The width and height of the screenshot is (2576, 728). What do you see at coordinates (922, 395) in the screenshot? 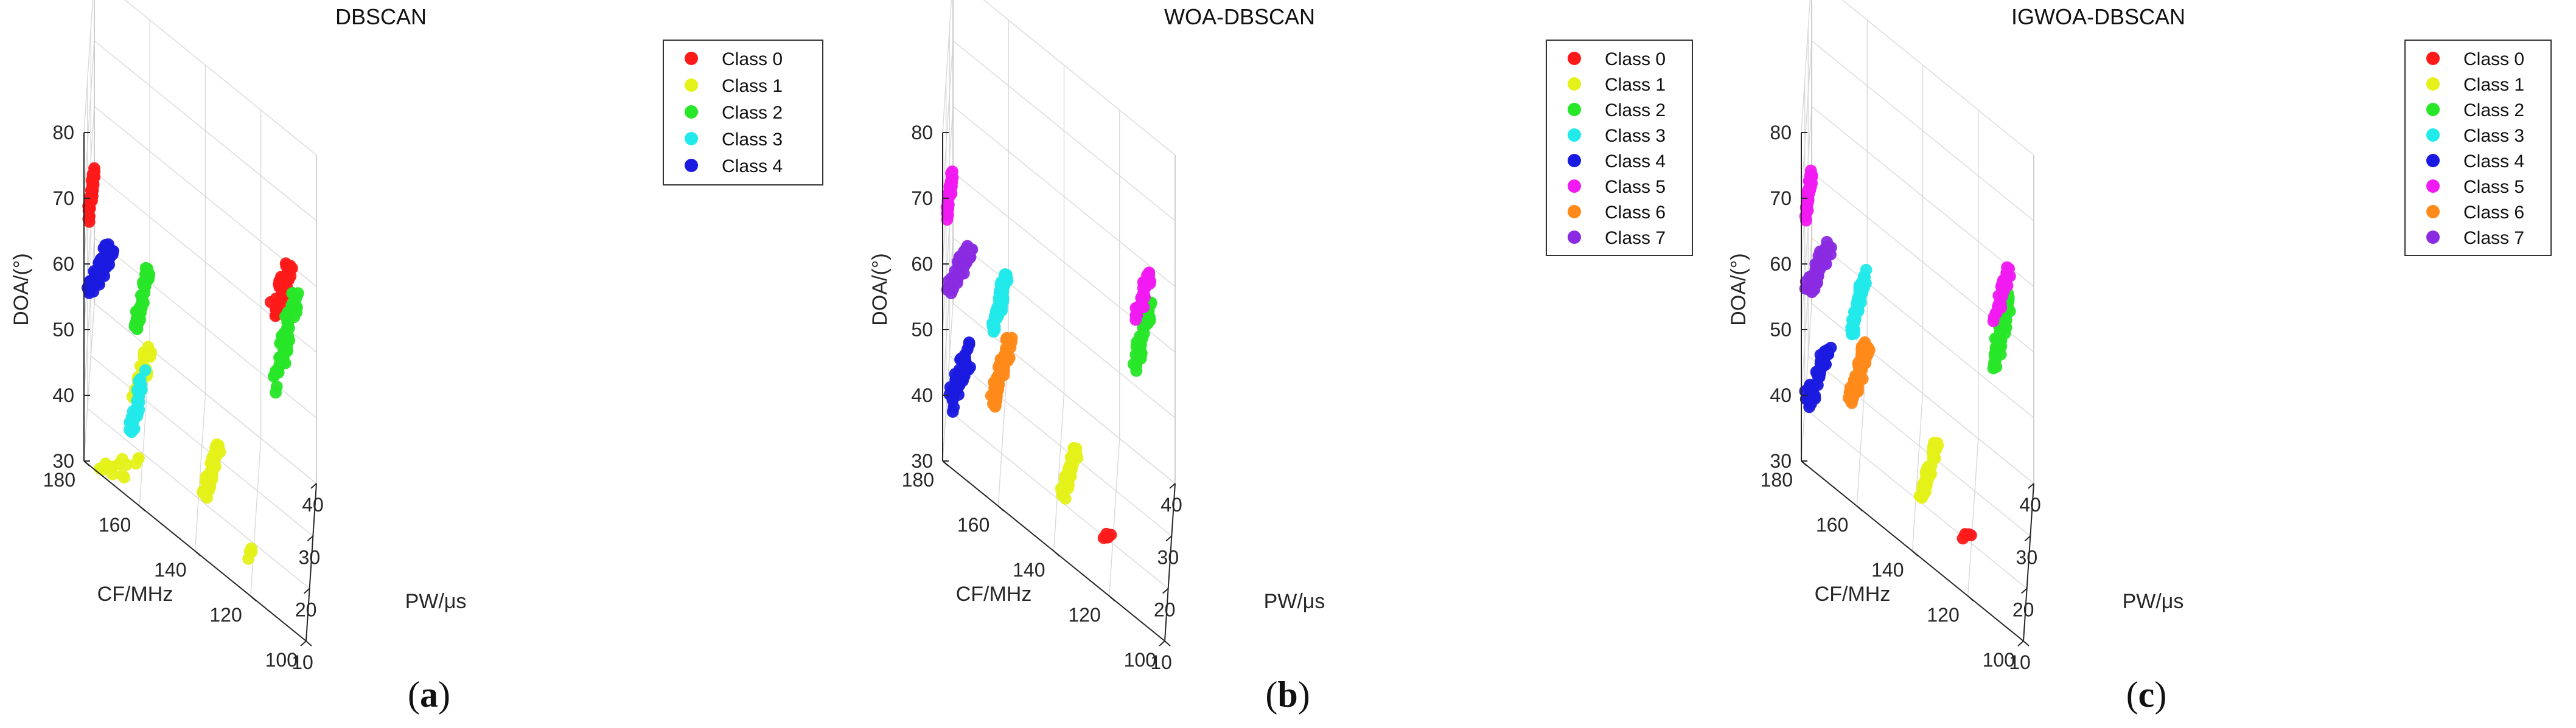
I see `z-tick-label: 40` at bounding box center [922, 395].